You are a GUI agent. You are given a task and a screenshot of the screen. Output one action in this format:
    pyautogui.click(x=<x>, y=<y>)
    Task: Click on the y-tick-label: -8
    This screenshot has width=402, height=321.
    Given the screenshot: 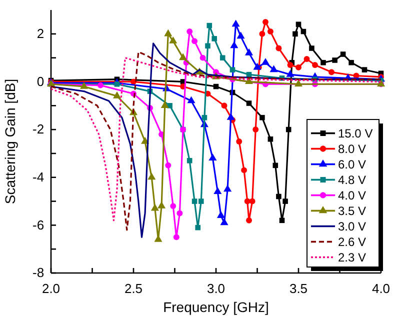 What is the action you would take?
    pyautogui.click(x=38, y=272)
    